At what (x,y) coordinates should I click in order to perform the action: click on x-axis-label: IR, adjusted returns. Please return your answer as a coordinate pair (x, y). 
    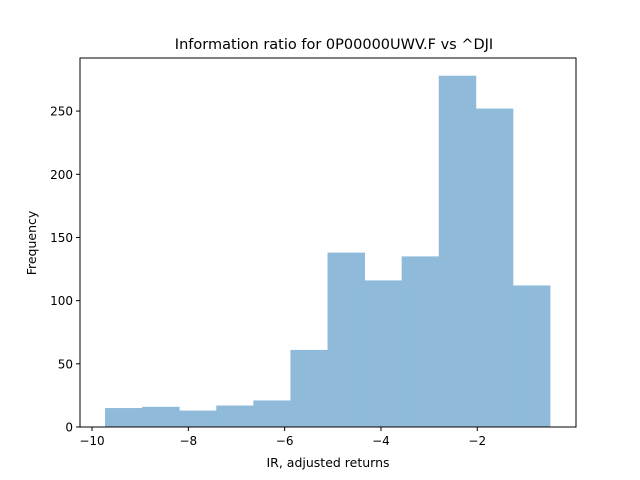
    Looking at the image, I should click on (327, 462).